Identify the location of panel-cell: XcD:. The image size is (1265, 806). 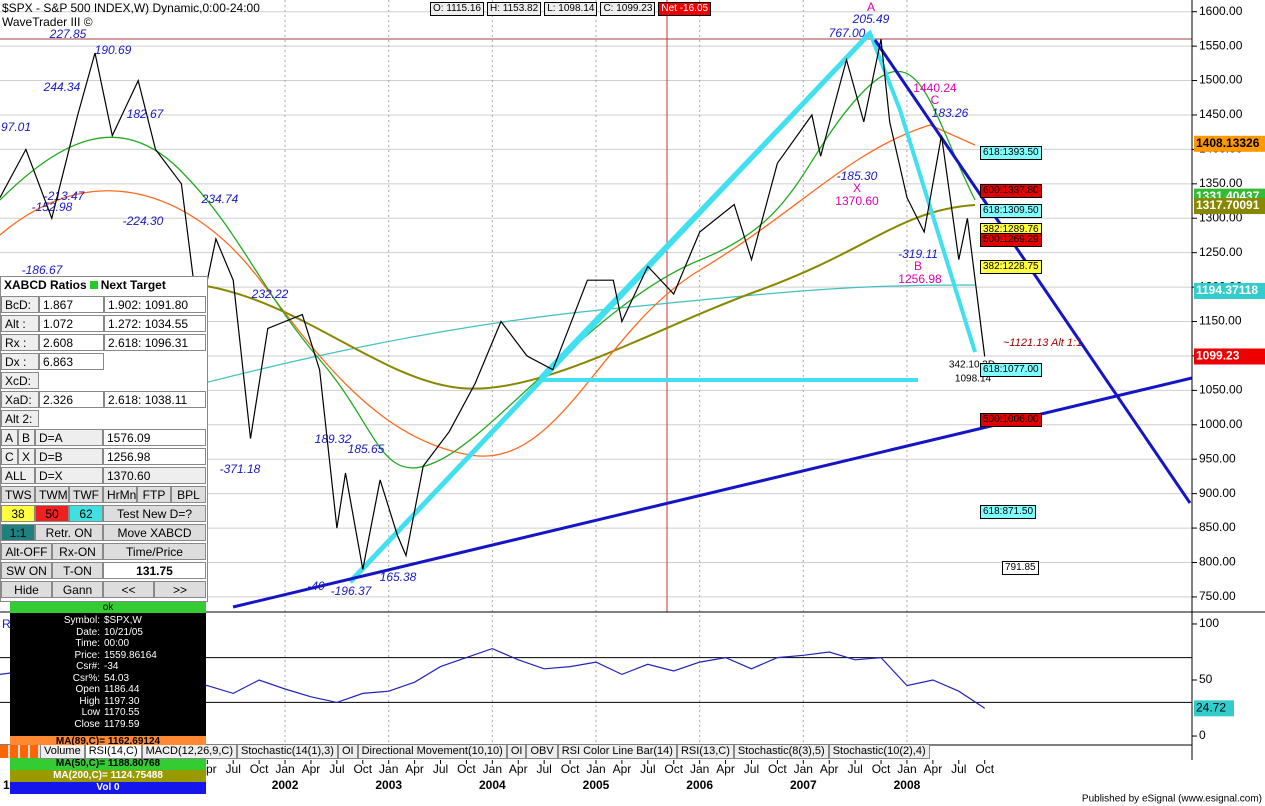
(20, 380).